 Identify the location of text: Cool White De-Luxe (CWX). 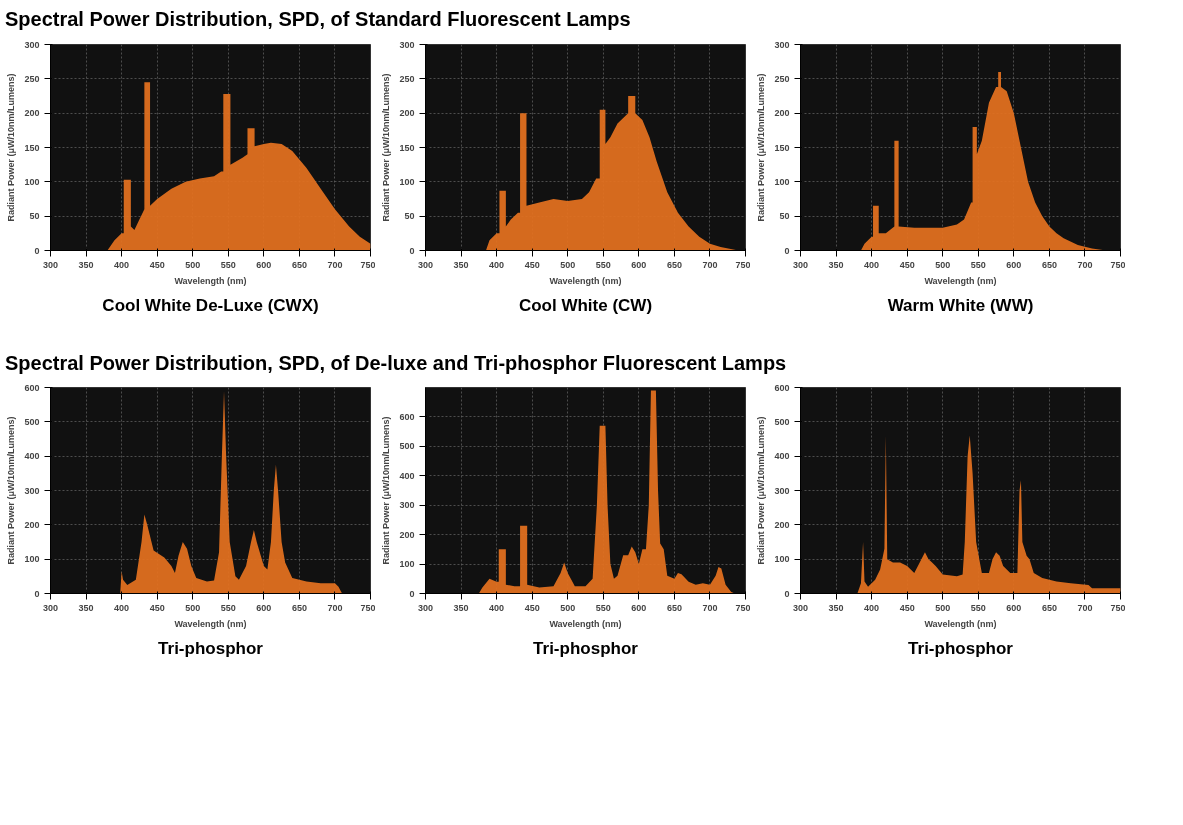
(210, 305).